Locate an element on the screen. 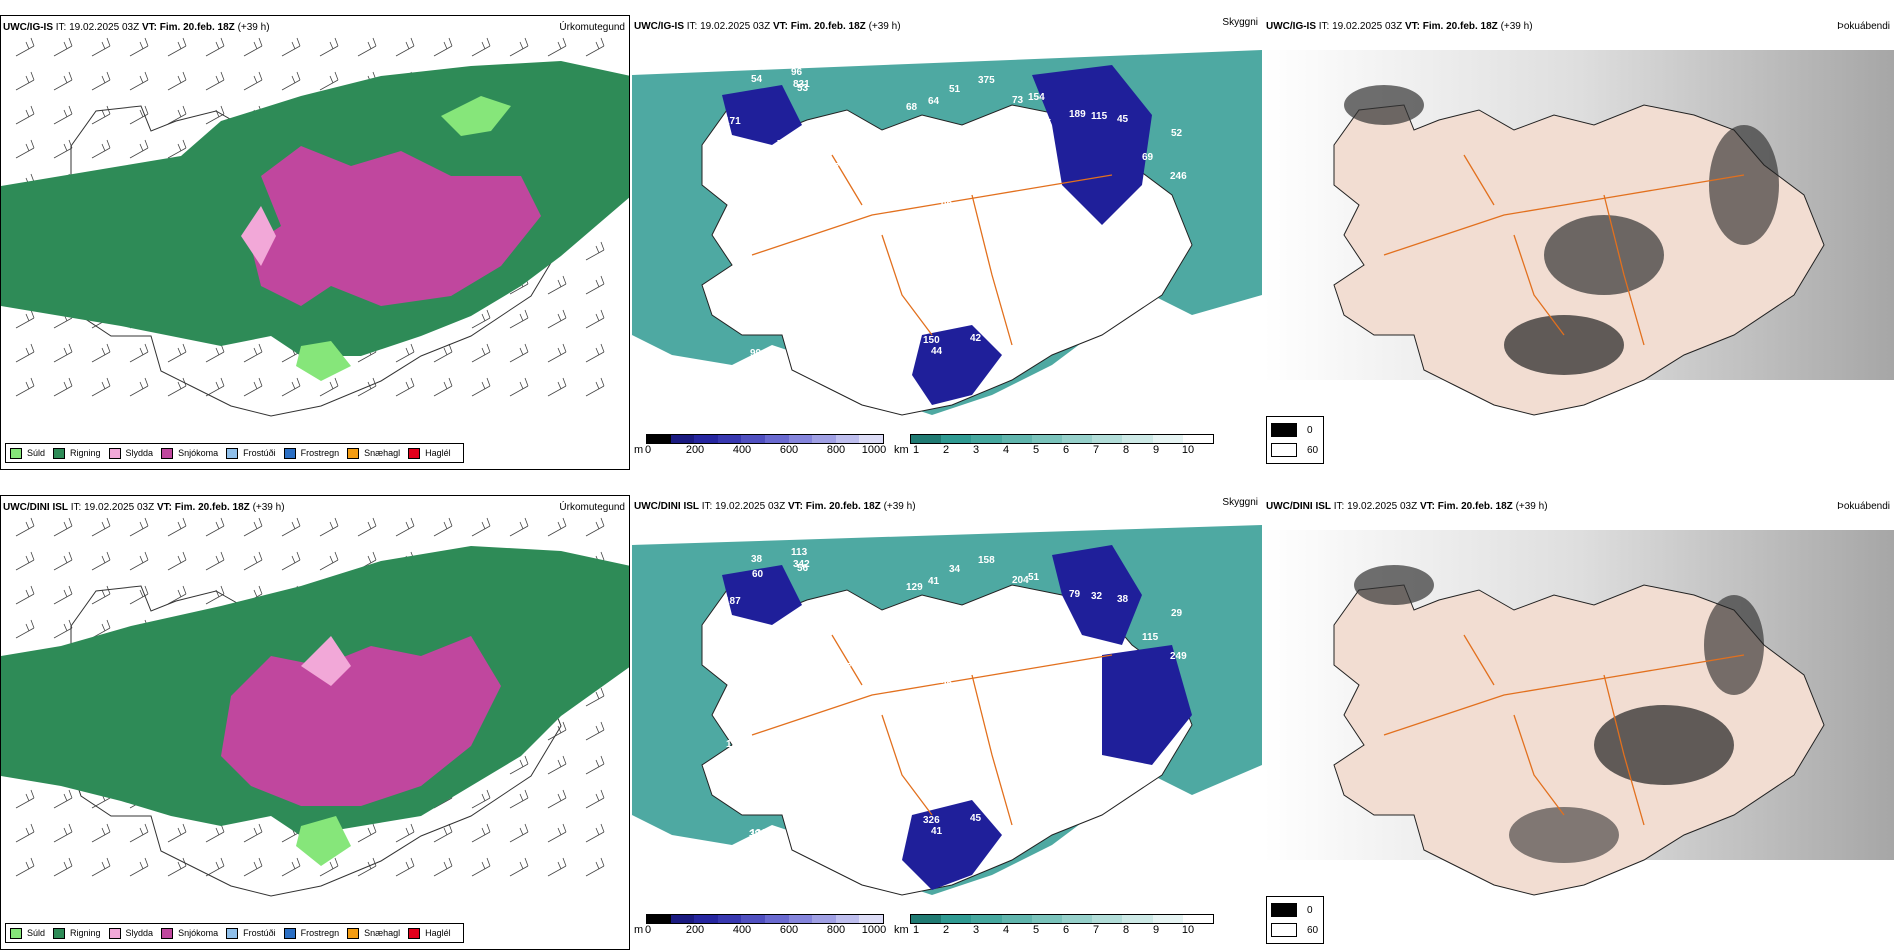  visibility-label: 46 is located at coordinates (741, 684).